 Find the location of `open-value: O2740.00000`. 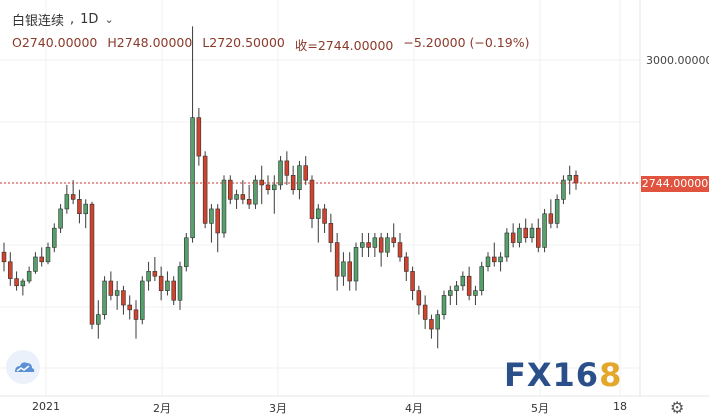

open-value: O2740.00000 is located at coordinates (55, 42).